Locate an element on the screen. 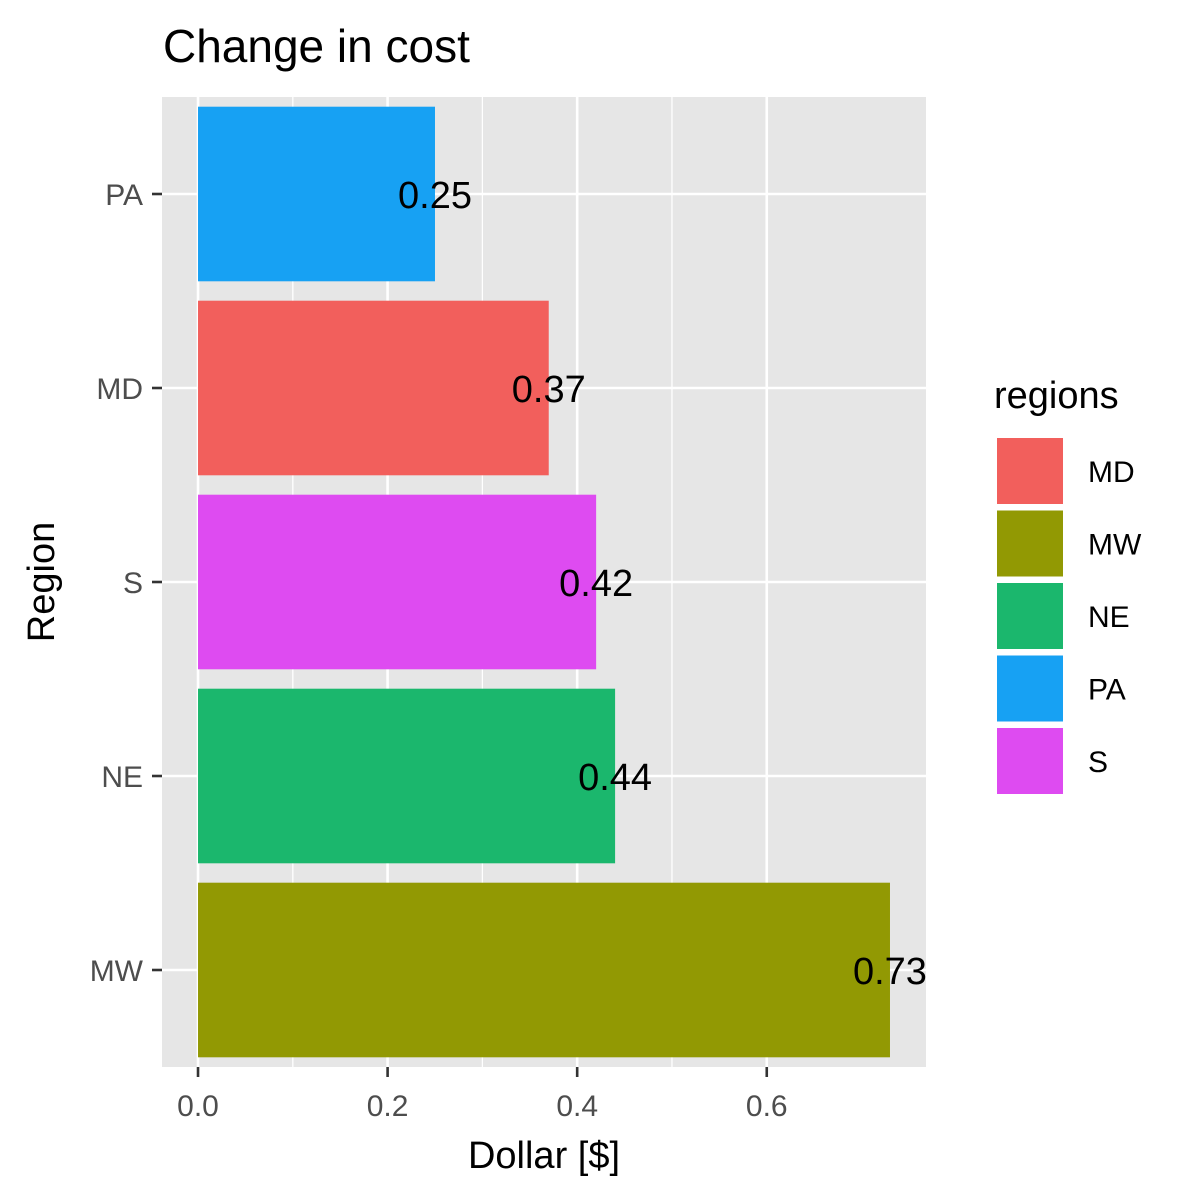 This screenshot has height=1200, width=1200. x-axis-title: Dollar [$] is located at coordinates (544, 1156).